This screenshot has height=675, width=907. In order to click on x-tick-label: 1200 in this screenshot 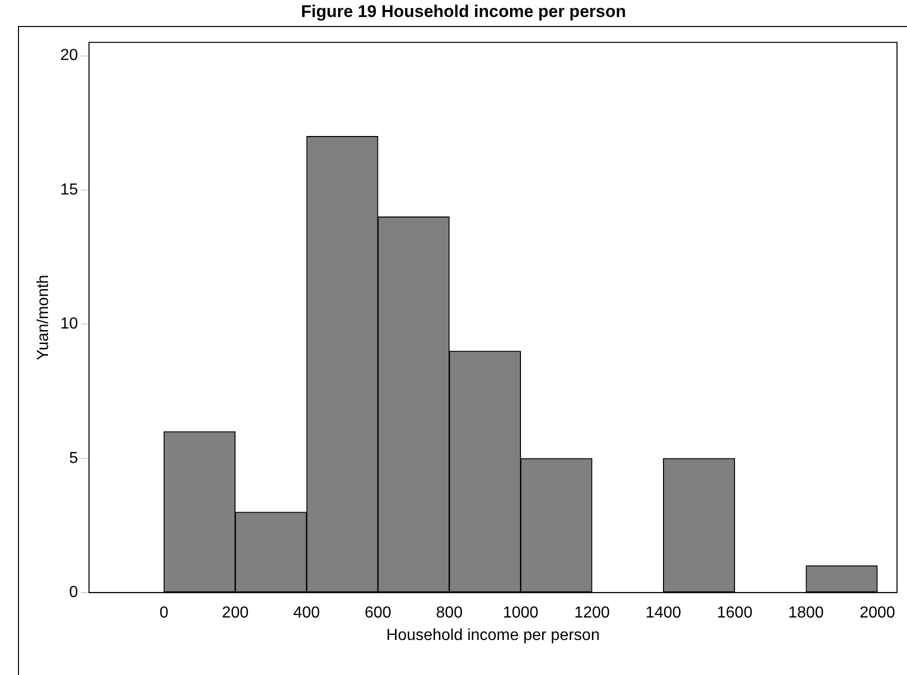, I will do `click(592, 613)`.